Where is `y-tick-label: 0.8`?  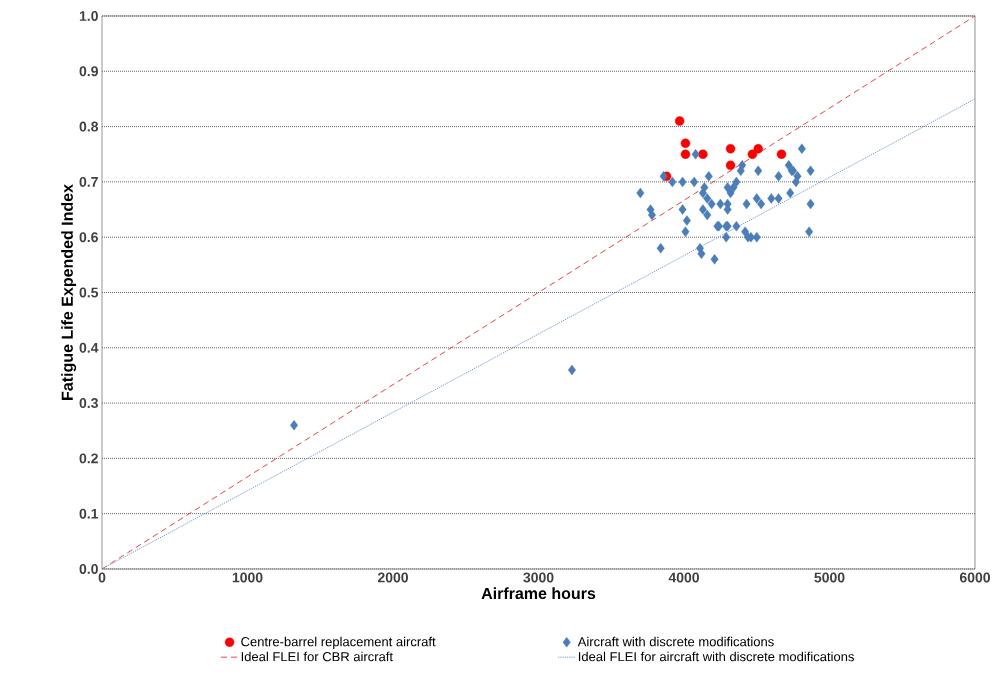
y-tick-label: 0.8 is located at coordinates (89, 126).